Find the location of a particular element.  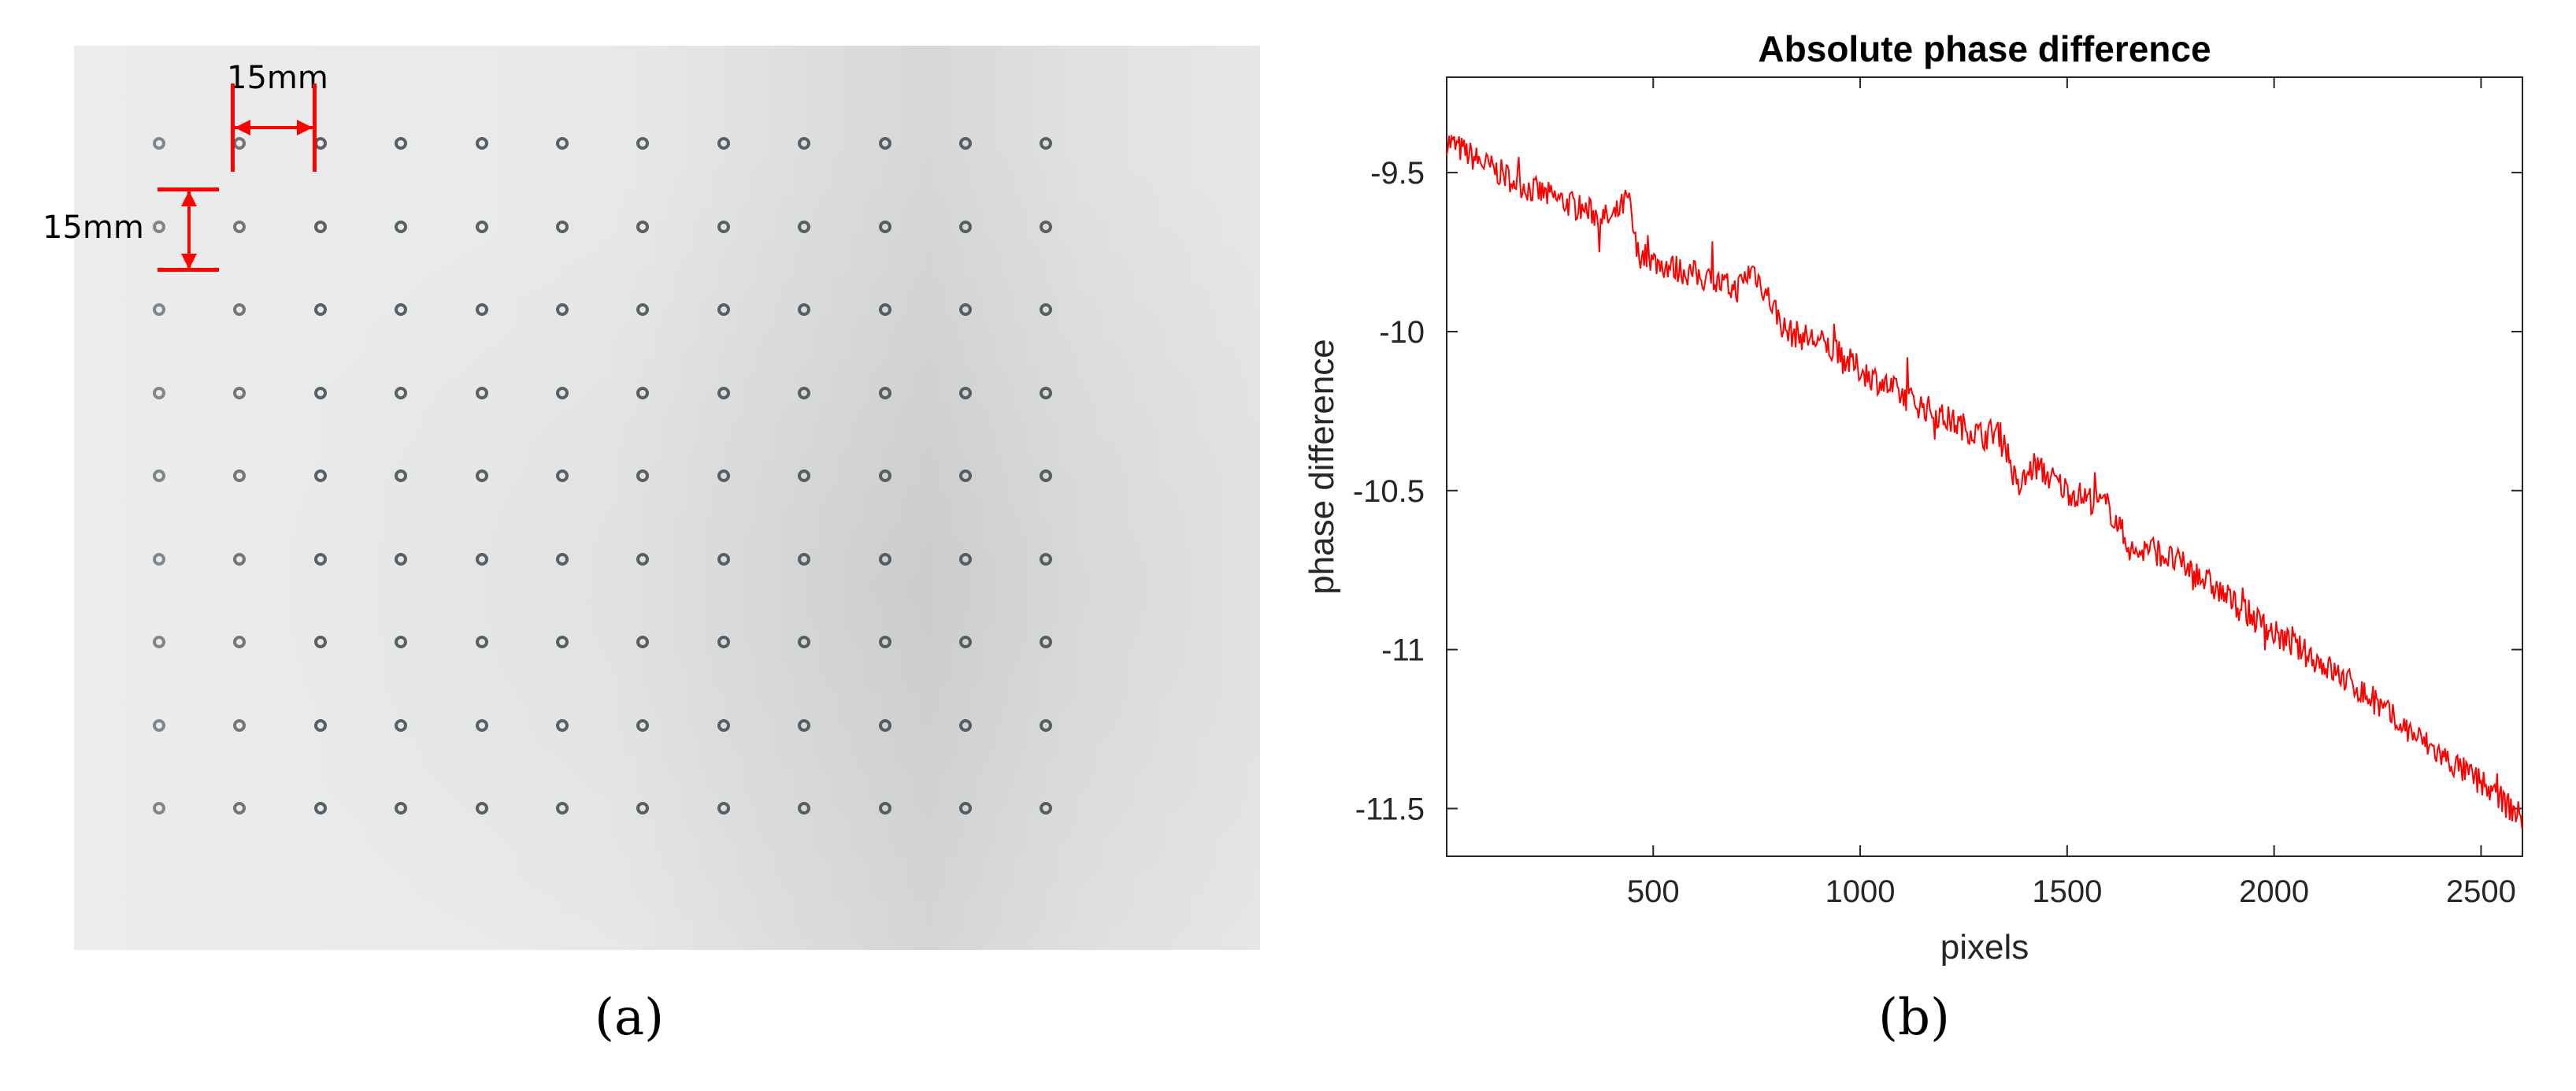

x-tick-label: 1500 is located at coordinates (2067, 891).